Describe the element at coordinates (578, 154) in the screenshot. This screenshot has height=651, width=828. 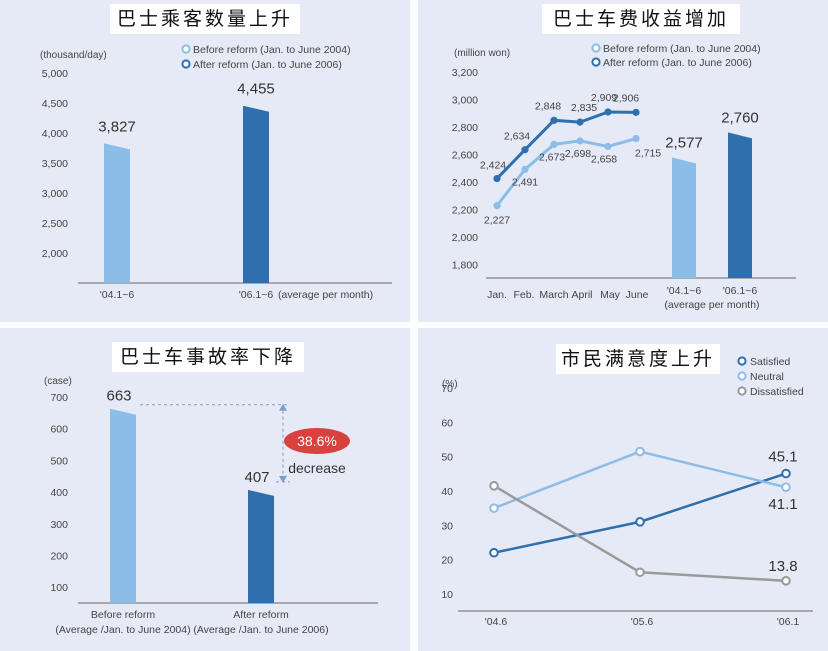
I see `data-label: 2,698` at that location.